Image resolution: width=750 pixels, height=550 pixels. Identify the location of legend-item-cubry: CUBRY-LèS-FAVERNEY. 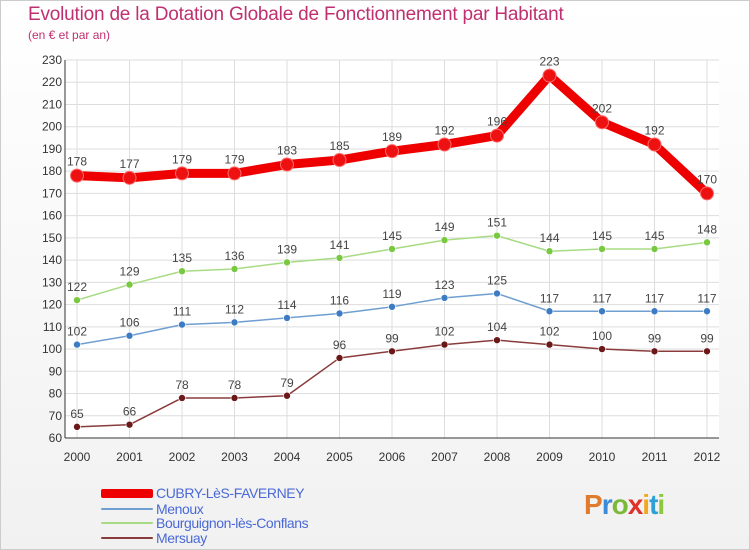
(203, 493).